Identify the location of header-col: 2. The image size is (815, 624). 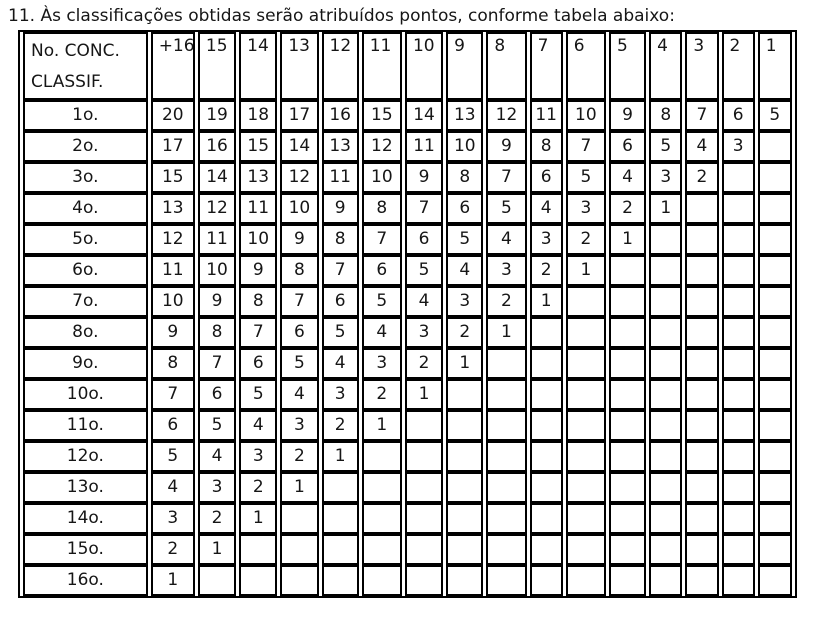
(738, 66).